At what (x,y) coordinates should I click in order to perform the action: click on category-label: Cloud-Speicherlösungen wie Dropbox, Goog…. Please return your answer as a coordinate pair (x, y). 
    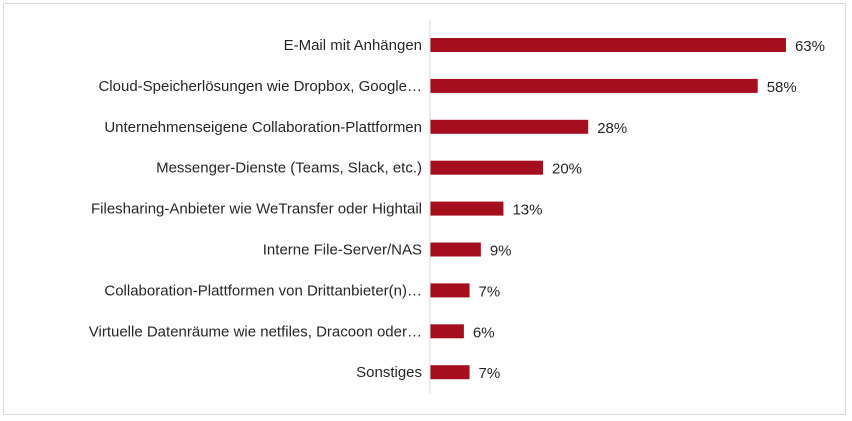
    Looking at the image, I should click on (260, 86).